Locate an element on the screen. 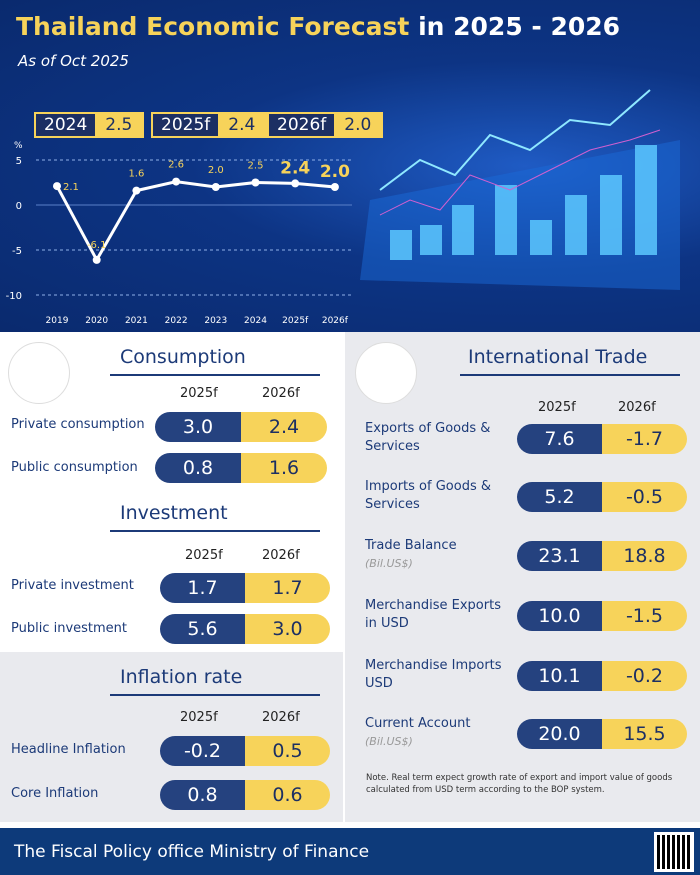 The image size is (700, 875). shopping-basket-icon is located at coordinates (39, 373).